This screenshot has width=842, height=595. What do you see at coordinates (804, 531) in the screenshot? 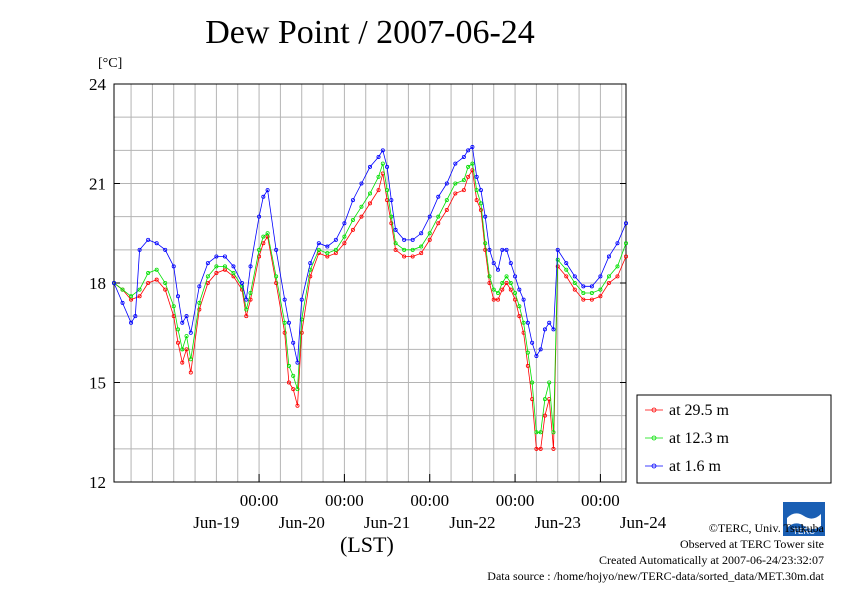
I see `logo-text: TERC` at bounding box center [804, 531].